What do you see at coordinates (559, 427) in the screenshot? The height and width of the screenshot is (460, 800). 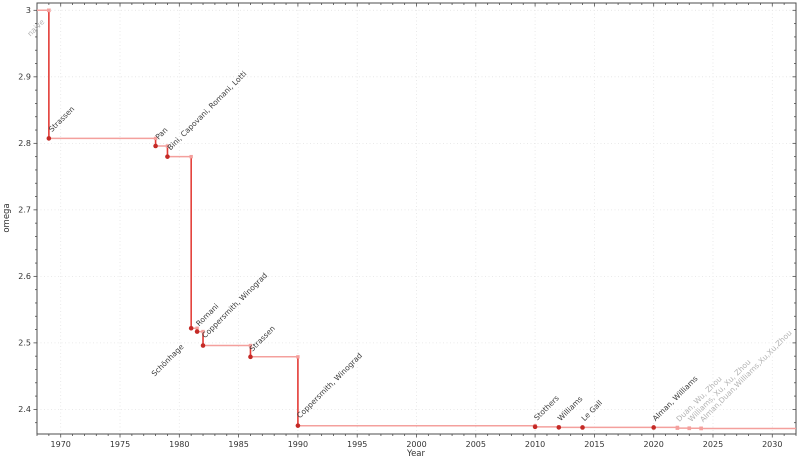 I see `data-point-williams-2012` at bounding box center [559, 427].